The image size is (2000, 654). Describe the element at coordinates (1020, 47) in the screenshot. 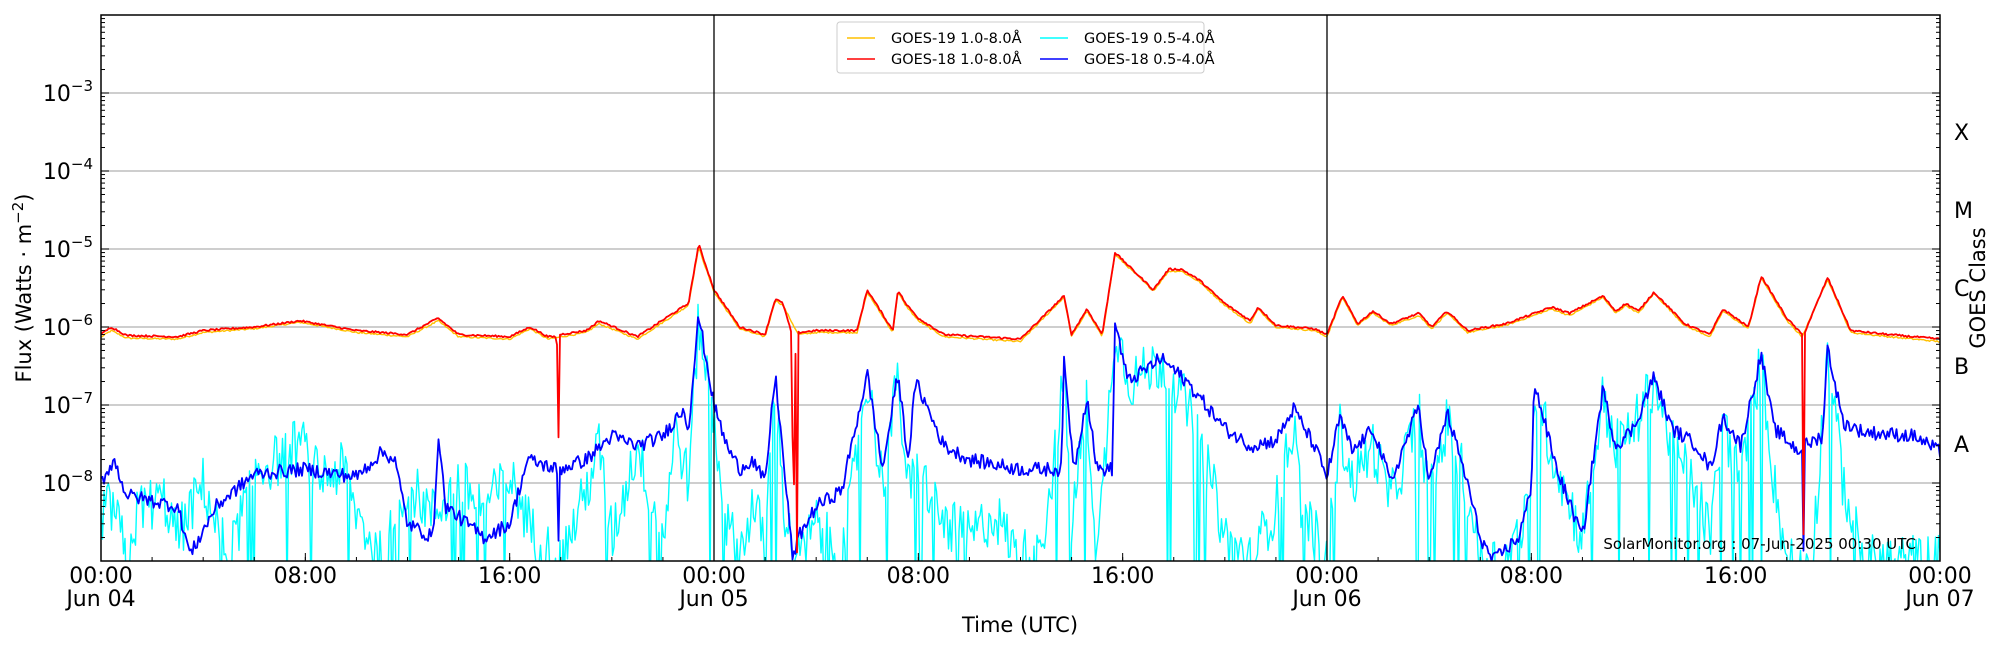

I see `legend-box` at that location.